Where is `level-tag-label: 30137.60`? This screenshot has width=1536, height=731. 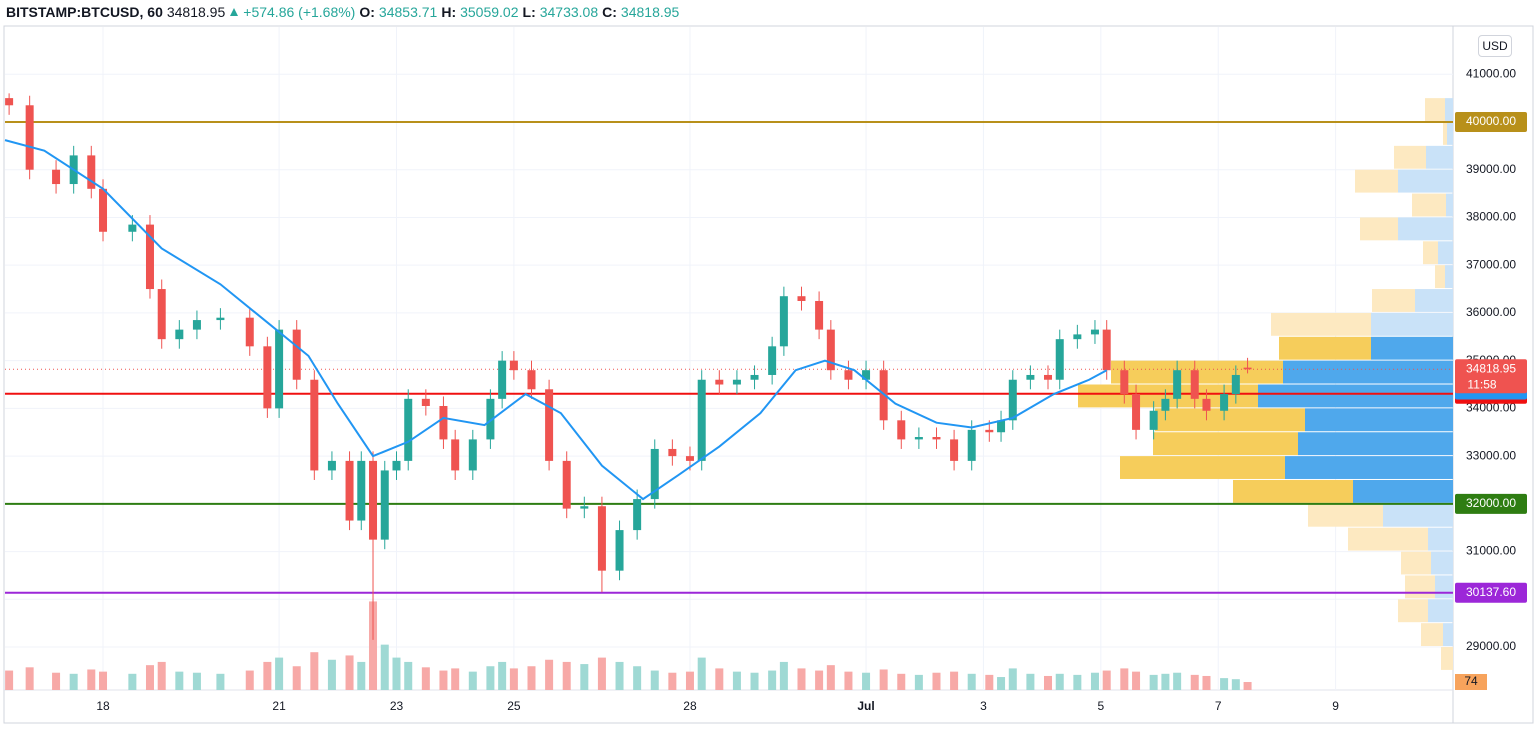
level-tag-label: 30137.60 is located at coordinates (1491, 592).